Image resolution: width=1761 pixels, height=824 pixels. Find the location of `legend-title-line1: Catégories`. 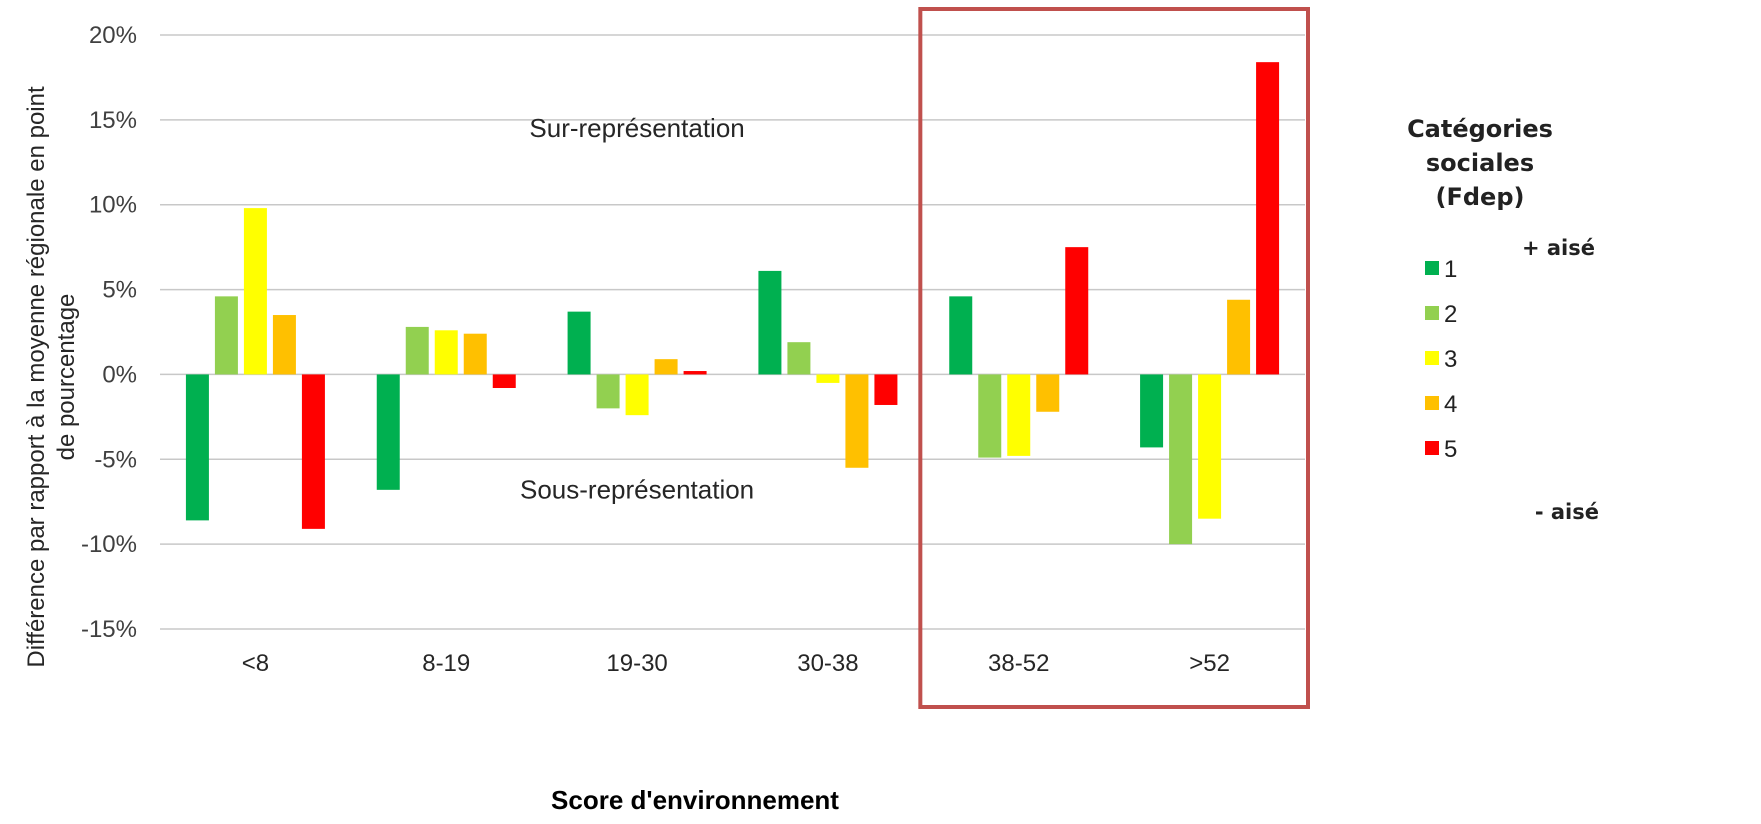

legend-title-line1: Catégories is located at coordinates (1480, 129).